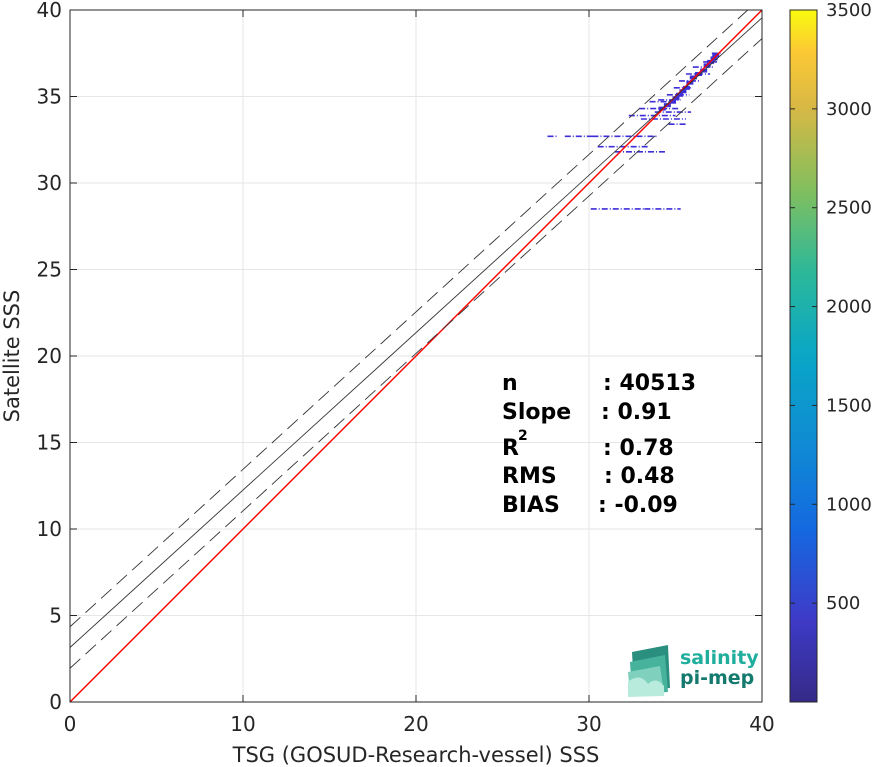  I want to click on x-tick-label: 20, so click(415, 724).